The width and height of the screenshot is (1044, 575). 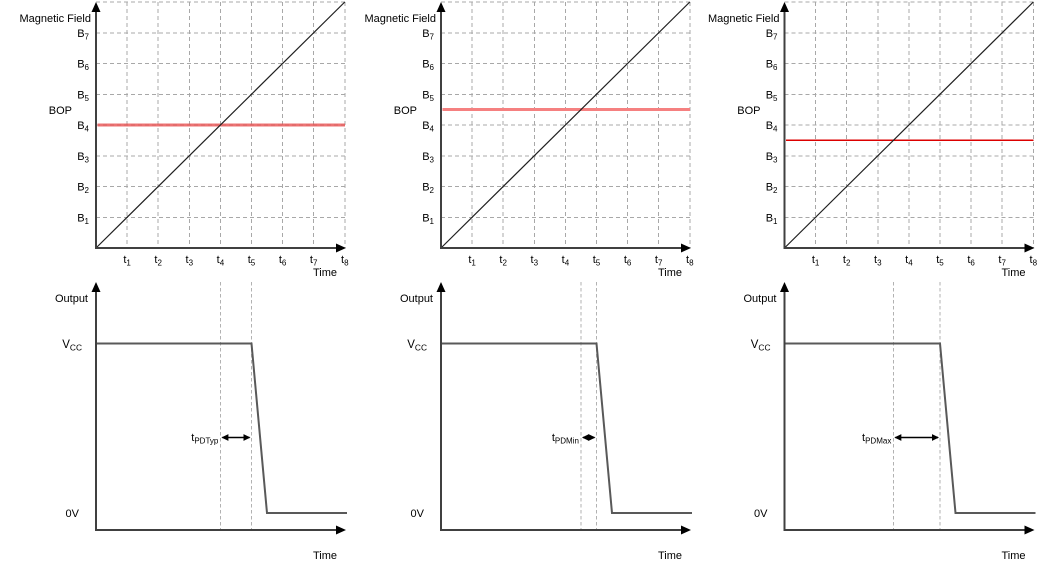 I want to click on output-chart: Output VCC 0V tPDTyp Time, so click(x=201, y=422).